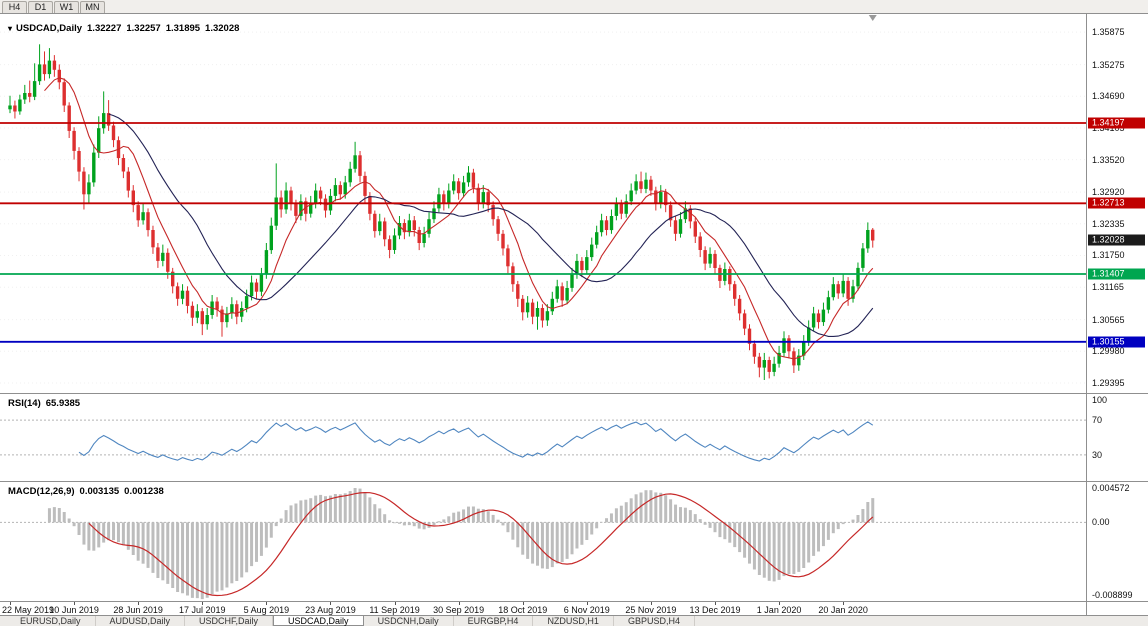 Image resolution: width=1148 pixels, height=626 pixels. What do you see at coordinates (1111, 488) in the screenshot?
I see `macd-tick-label: 0.004572` at bounding box center [1111, 488].